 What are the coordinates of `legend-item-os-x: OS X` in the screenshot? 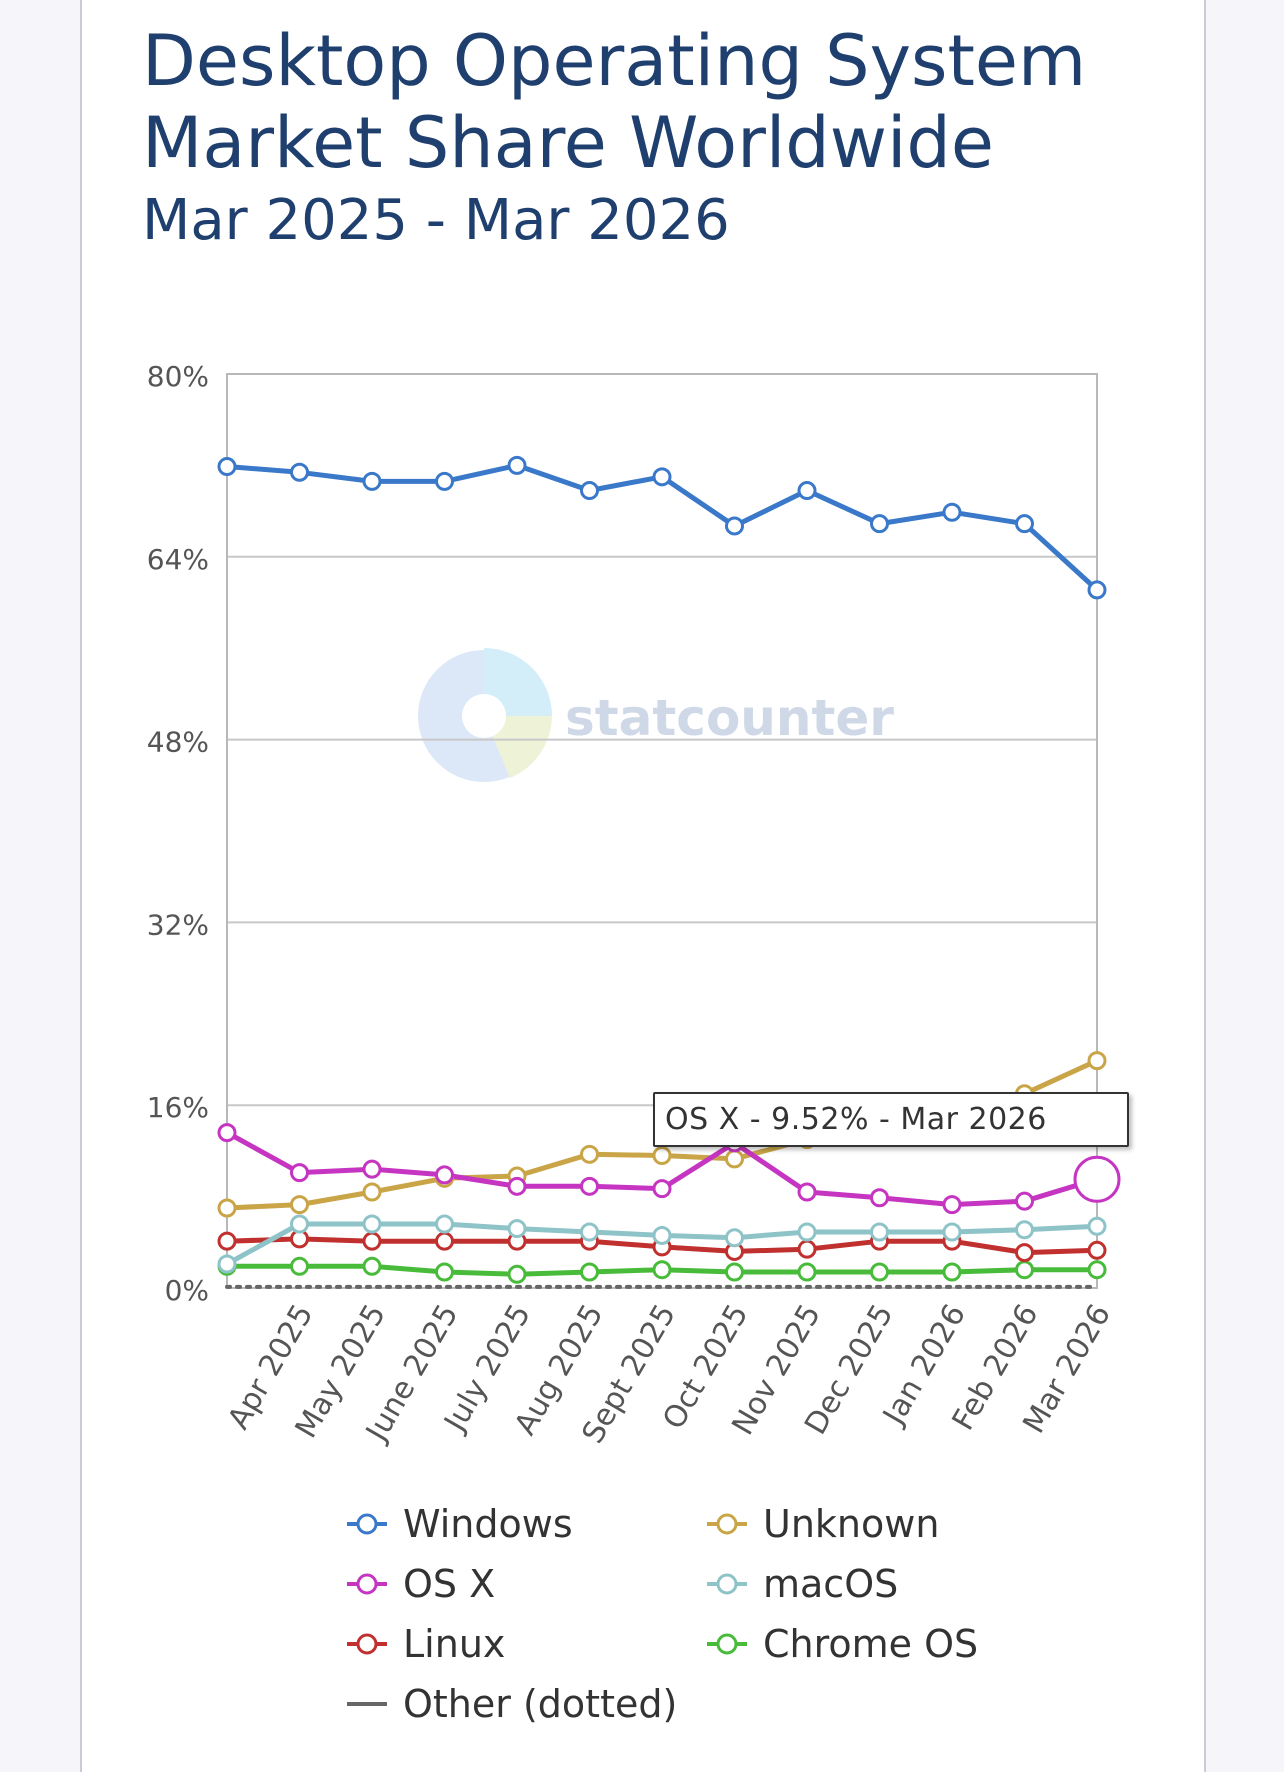 It's located at (420, 1584).